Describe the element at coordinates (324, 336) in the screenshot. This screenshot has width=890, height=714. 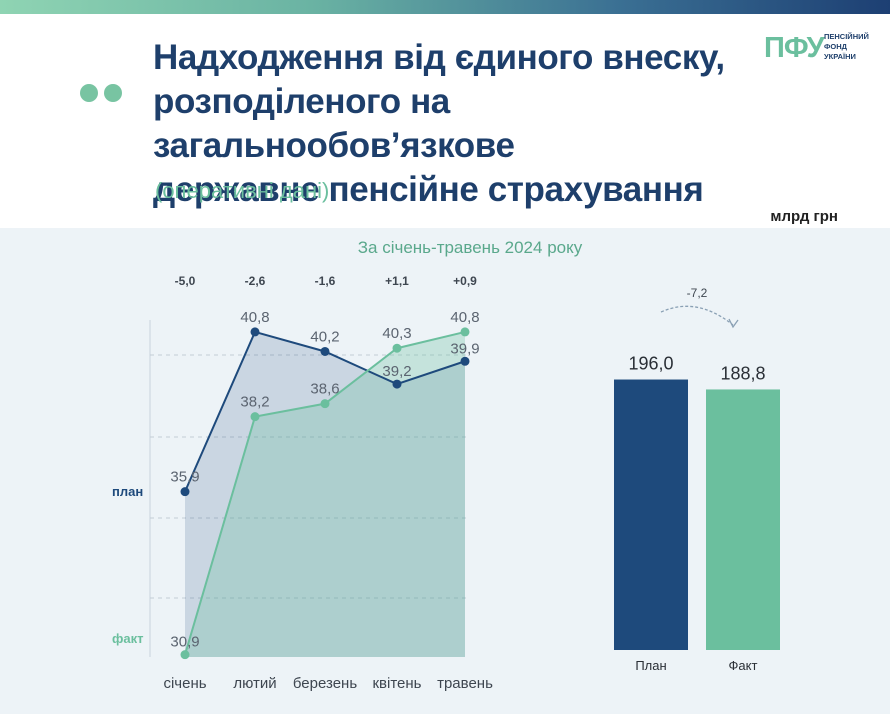
I see `plan-value-label: 40,2` at that location.